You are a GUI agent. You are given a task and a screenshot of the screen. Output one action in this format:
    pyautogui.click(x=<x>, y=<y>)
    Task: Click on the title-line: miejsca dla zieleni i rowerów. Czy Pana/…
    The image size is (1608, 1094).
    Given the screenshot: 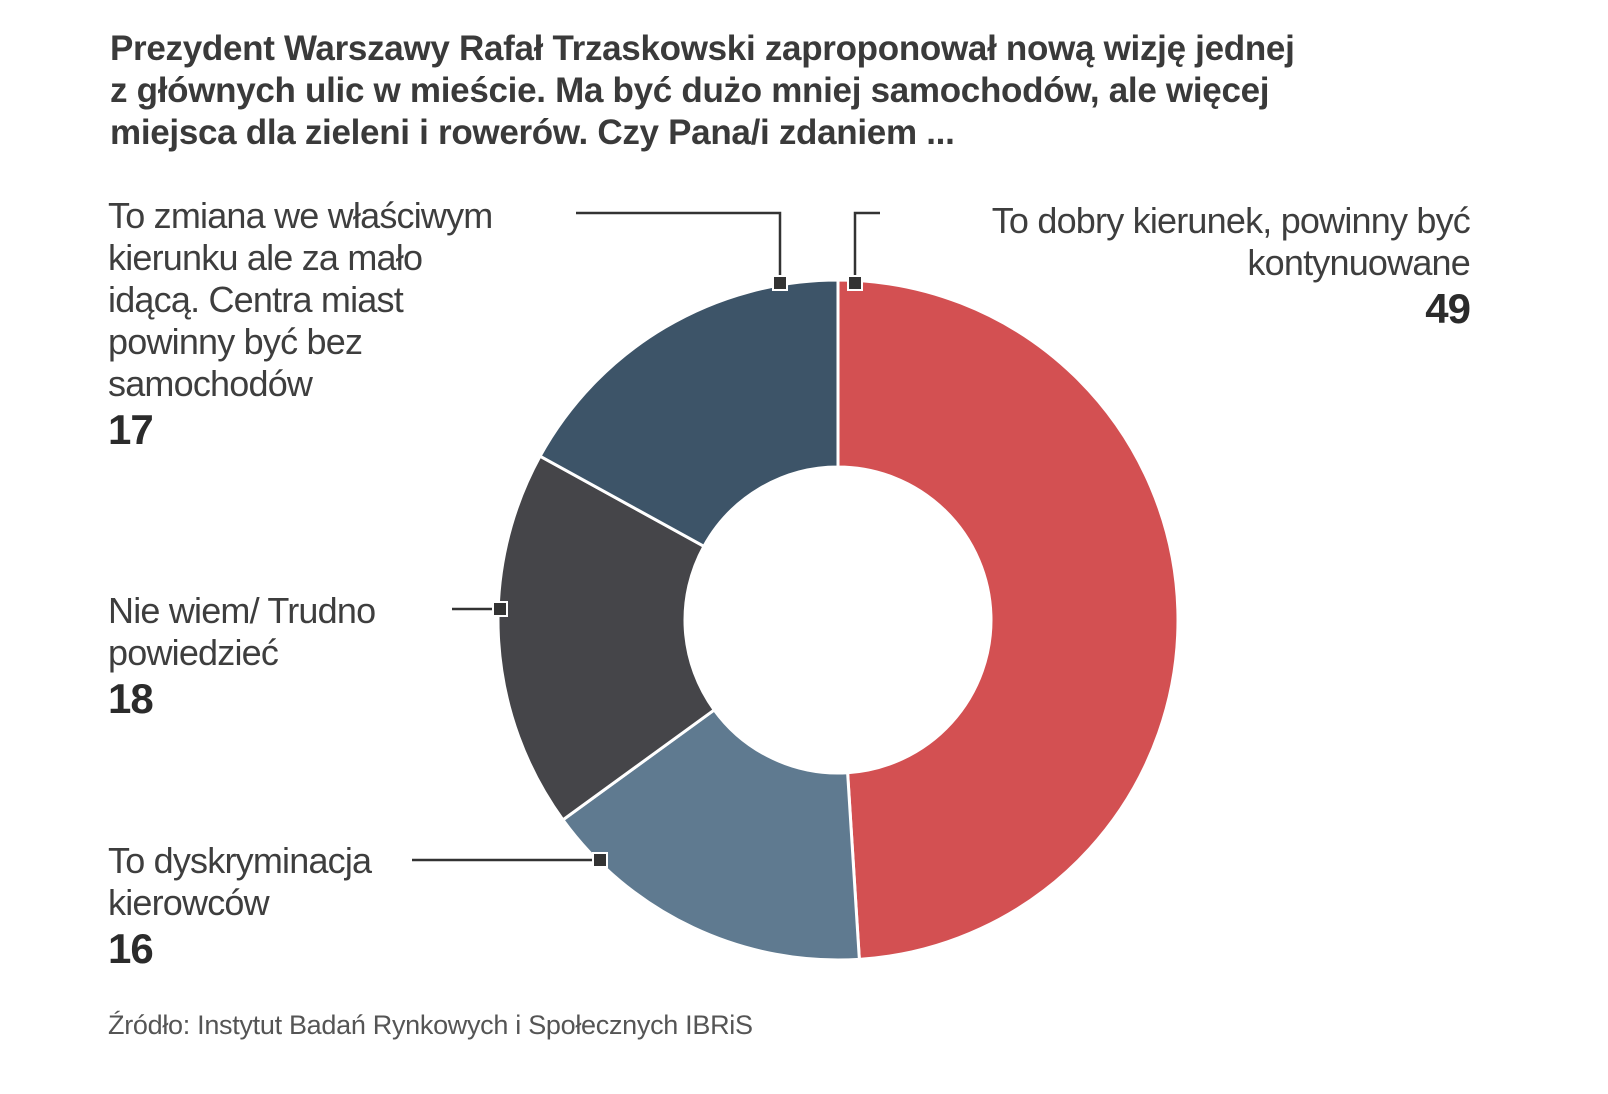 What is the action you would take?
    pyautogui.click(x=532, y=132)
    